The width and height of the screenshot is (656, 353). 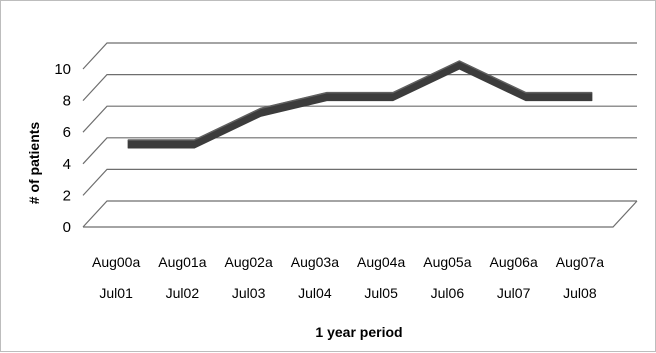 What do you see at coordinates (67, 164) in the screenshot?
I see `y-tick-label: 4` at bounding box center [67, 164].